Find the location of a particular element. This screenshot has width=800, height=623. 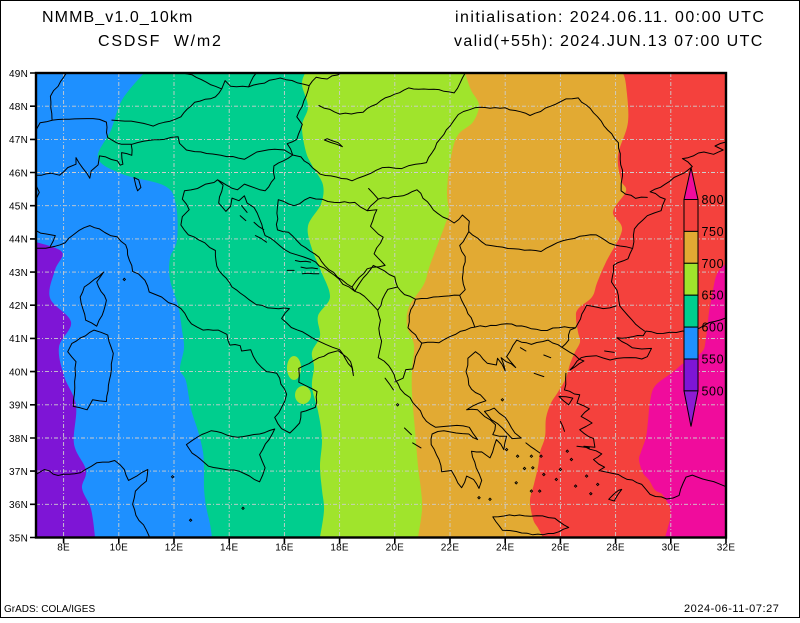

svg-text: 42N is located at coordinates (18, 306).